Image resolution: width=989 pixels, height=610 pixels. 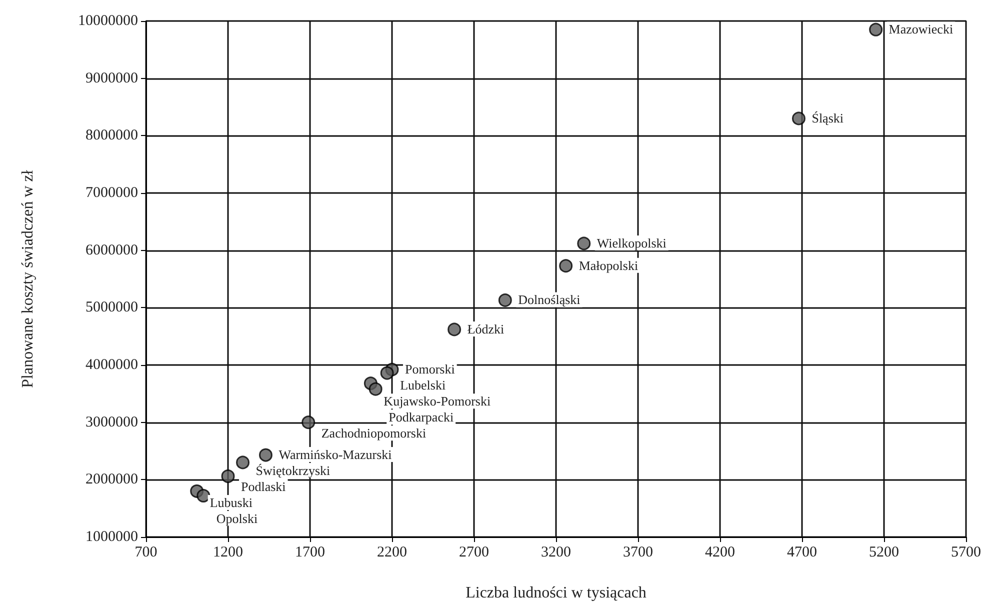 I want to click on annotation: Warmińsko-Mazurski, so click(x=335, y=454).